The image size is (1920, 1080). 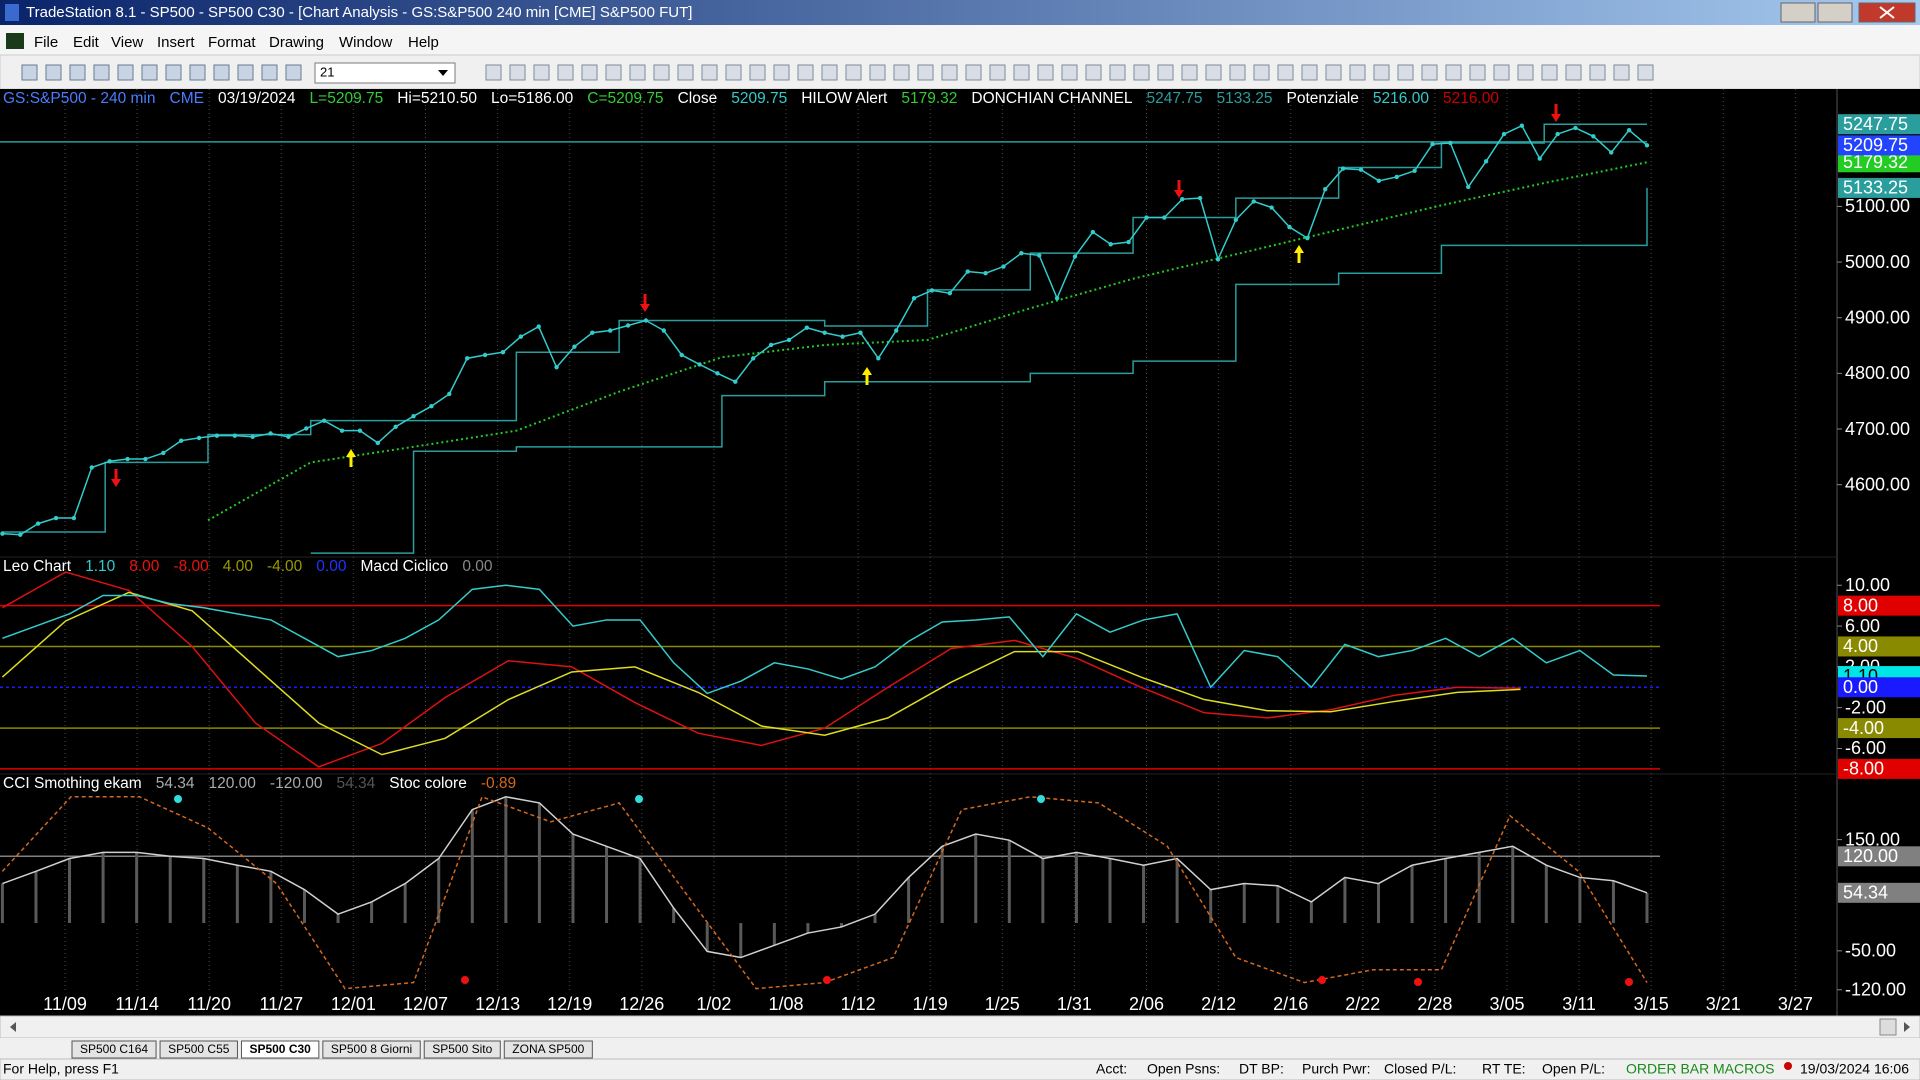 I want to click on legend-text: Lo=5186.00, so click(x=532, y=98).